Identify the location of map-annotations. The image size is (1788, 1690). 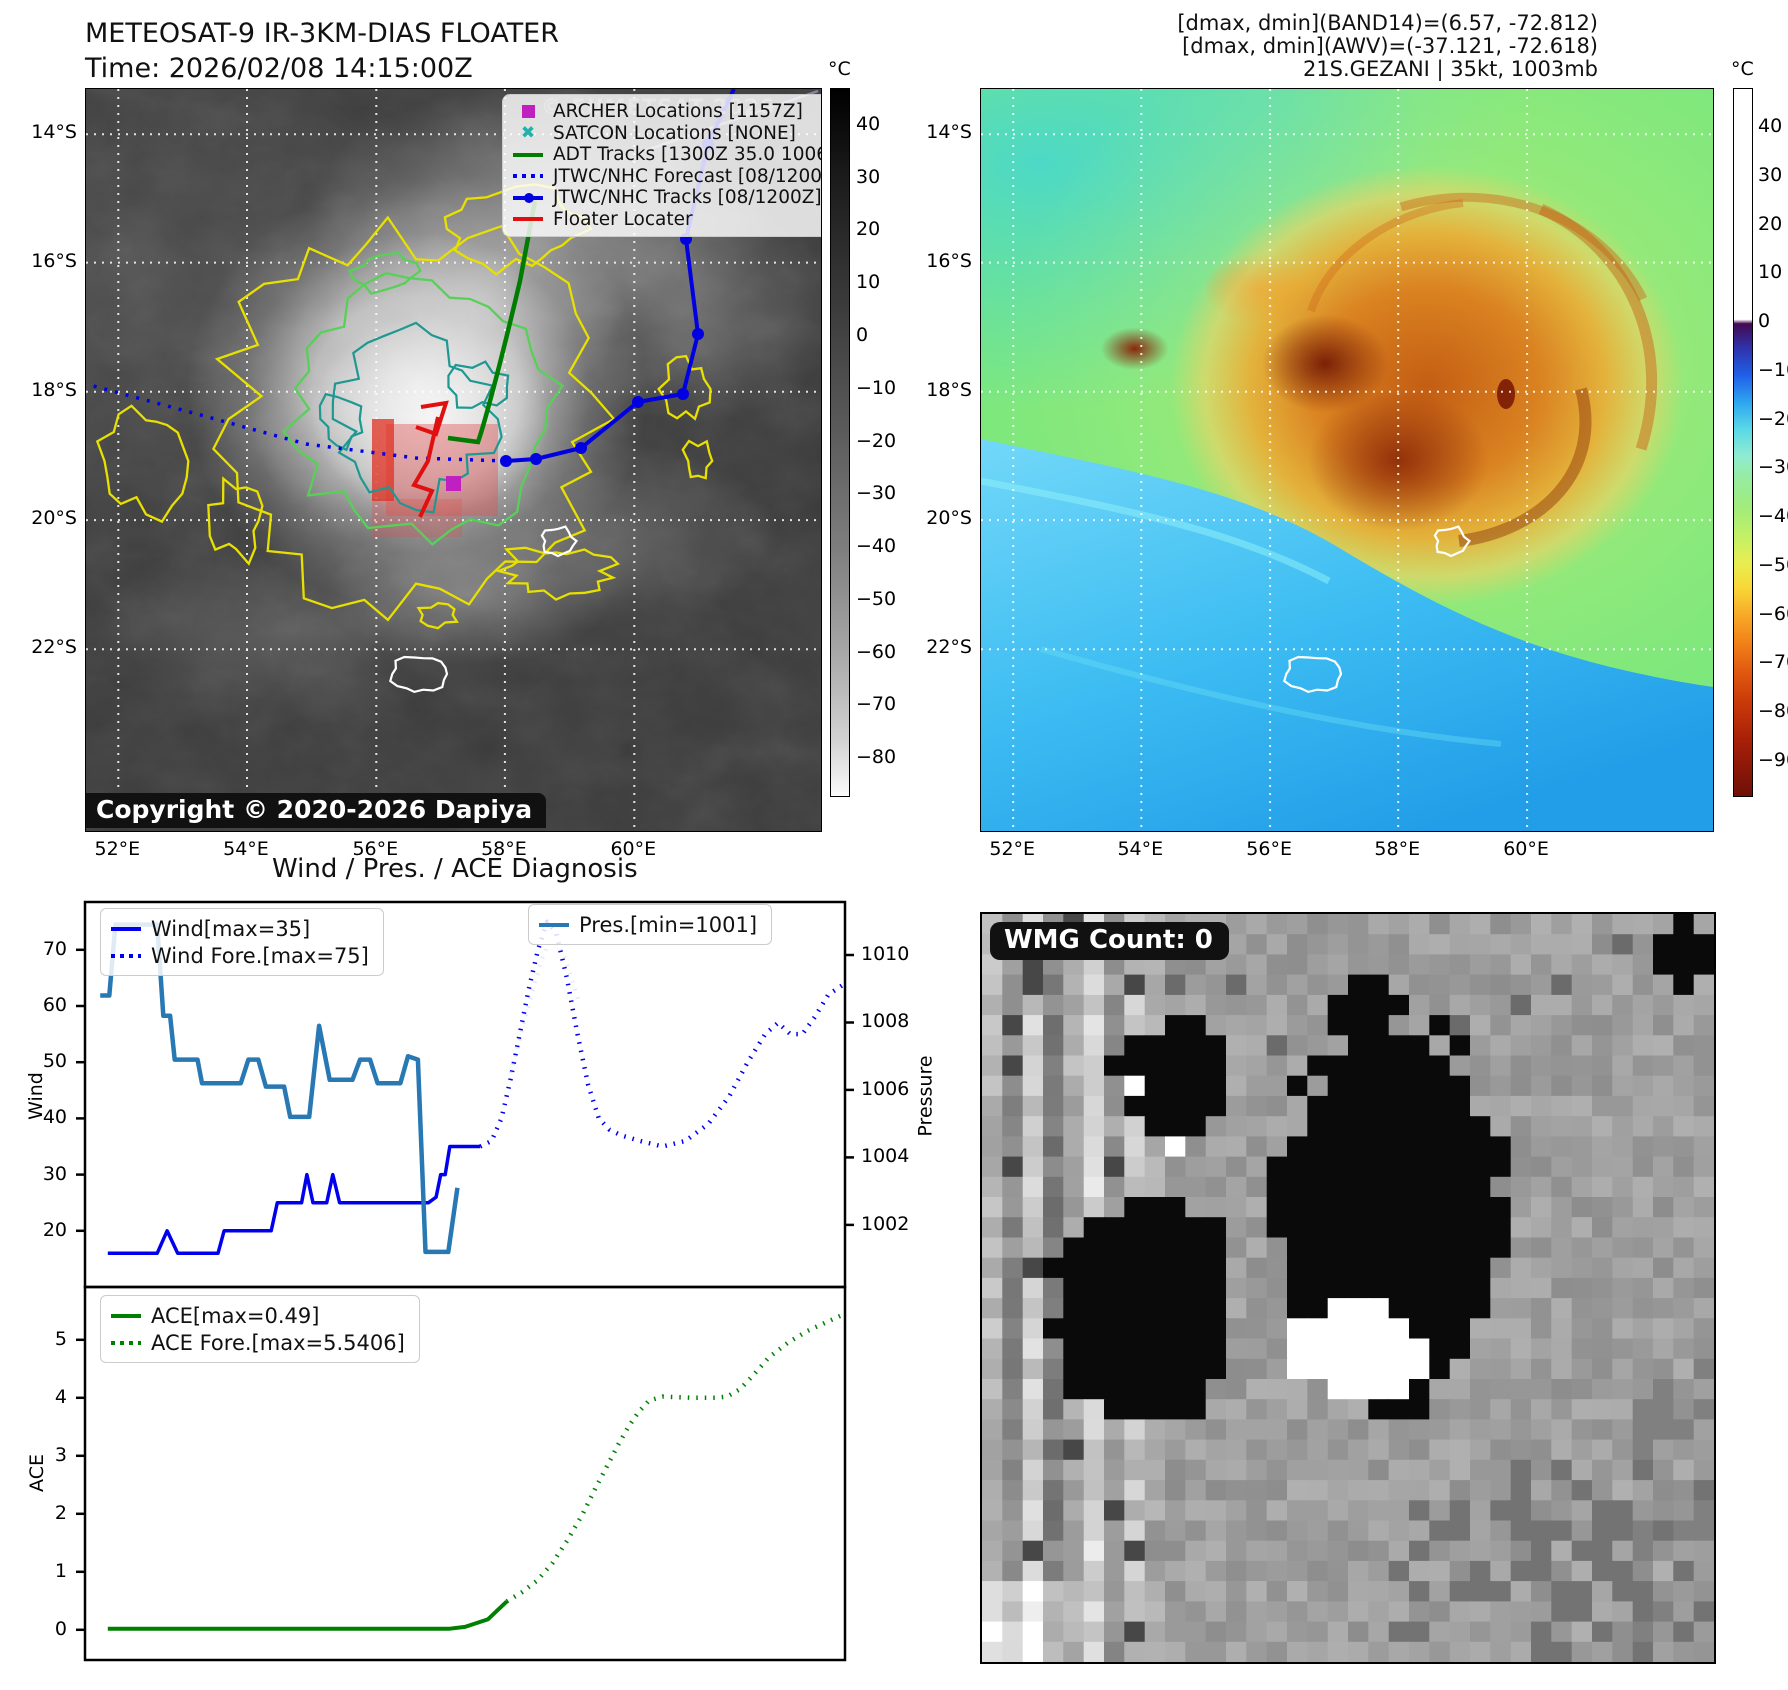
(1377, 609).